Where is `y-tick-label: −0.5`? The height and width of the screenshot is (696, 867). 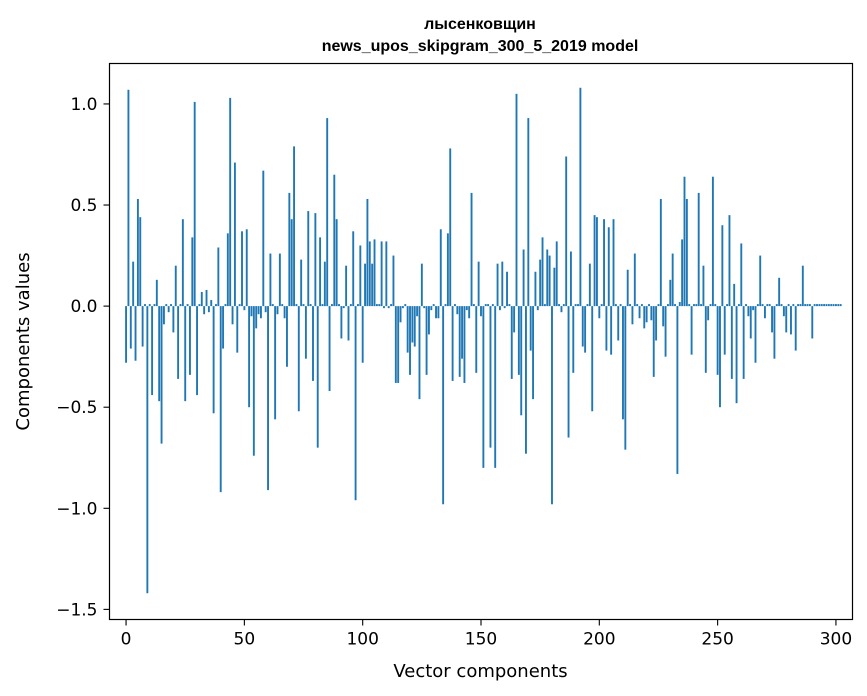
y-tick-label: −0.5 is located at coordinates (76, 408).